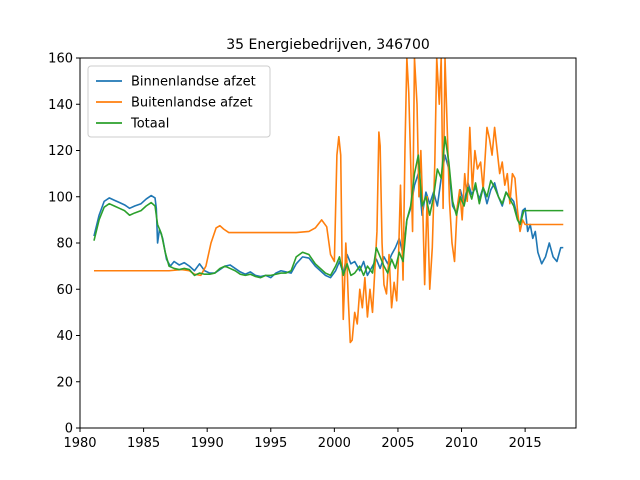 The image size is (640, 480). What do you see at coordinates (60, 105) in the screenshot?
I see `y-tick-label: 140` at bounding box center [60, 105].